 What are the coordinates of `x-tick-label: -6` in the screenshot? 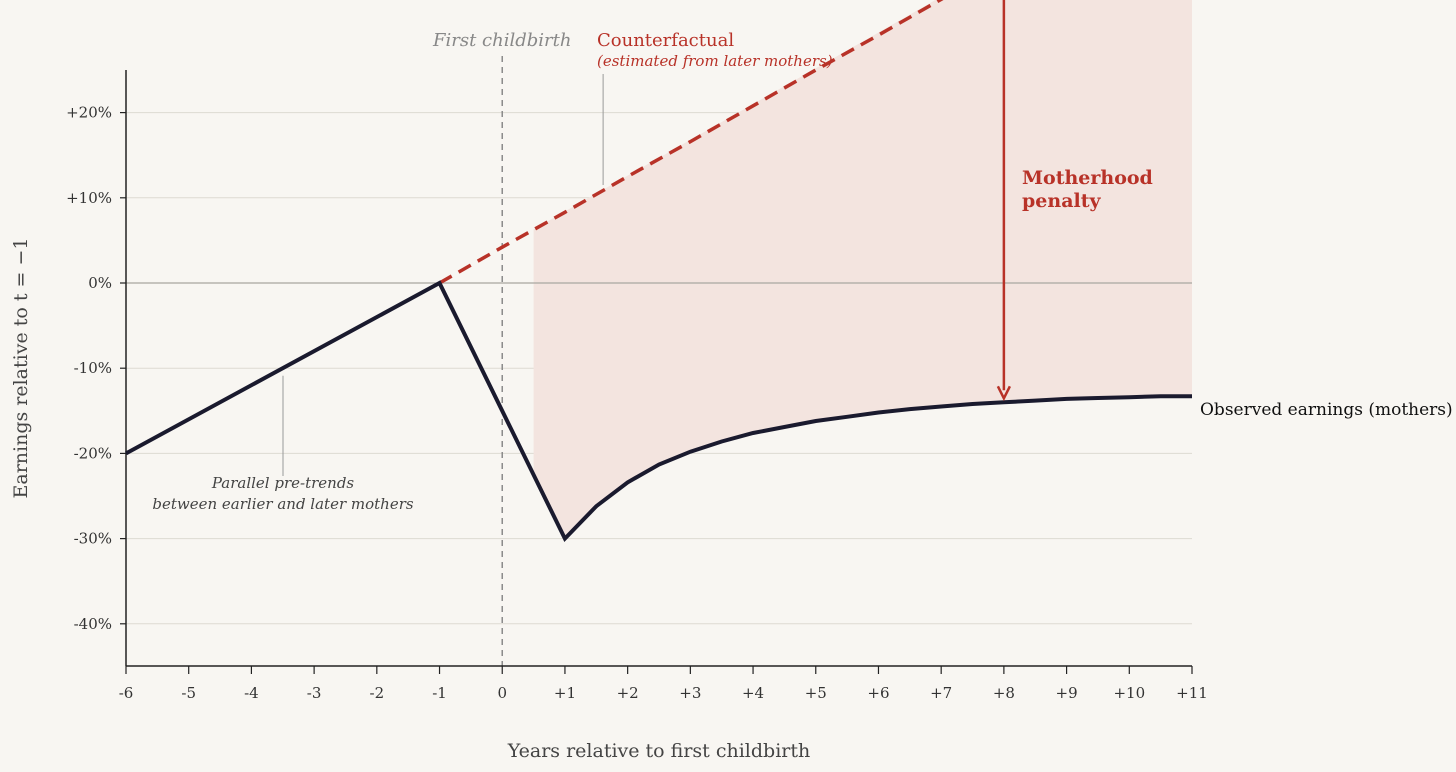 It's located at (126, 693).